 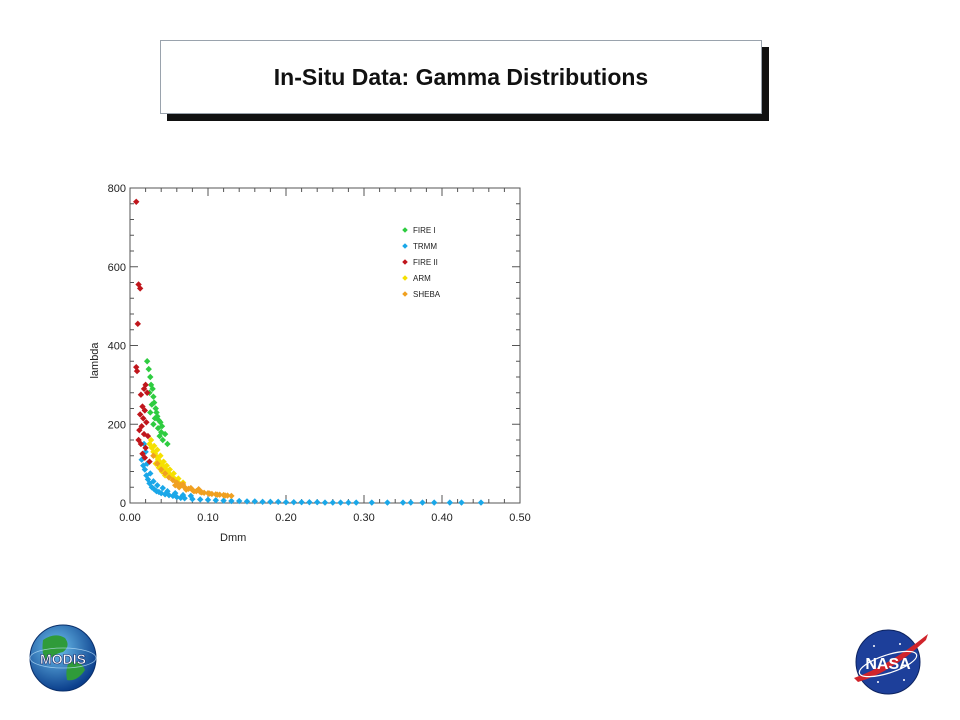 I want to click on legend-label: FIRE I, so click(x=424, y=230).